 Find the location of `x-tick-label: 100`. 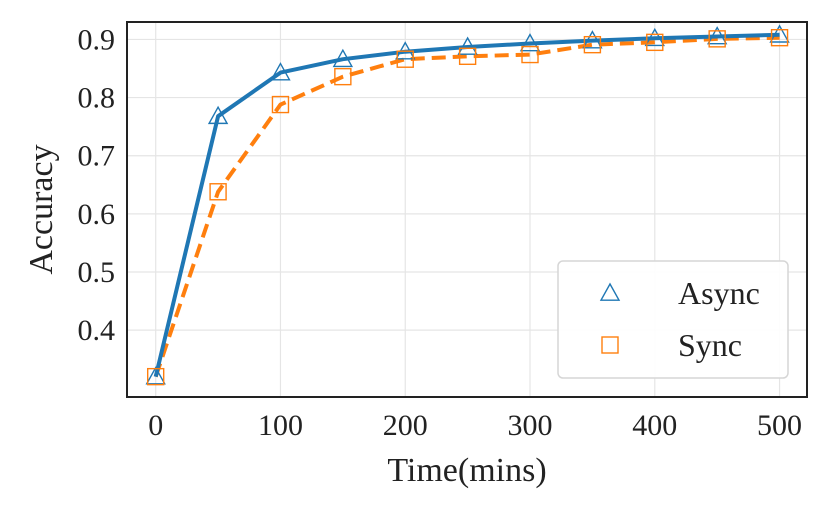

x-tick-label: 100 is located at coordinates (280, 425).